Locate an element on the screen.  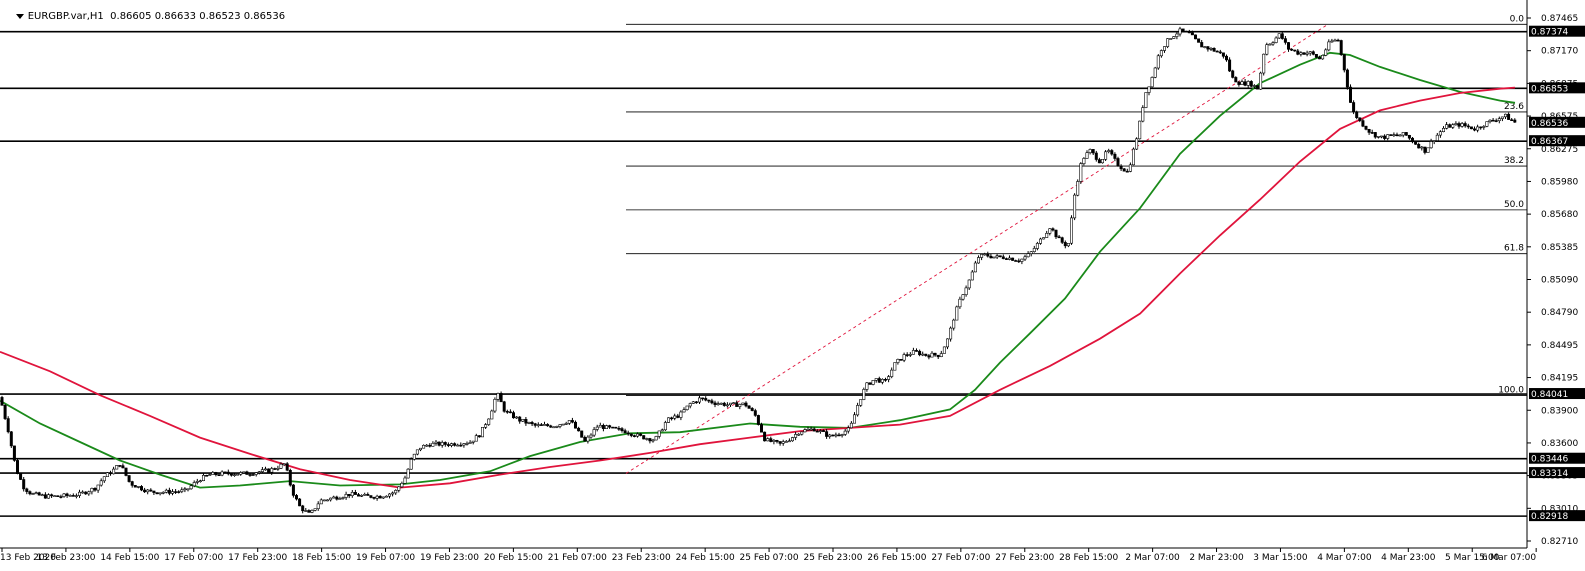
time-tick-label: 6 Mar 07:00 is located at coordinates (1509, 558).